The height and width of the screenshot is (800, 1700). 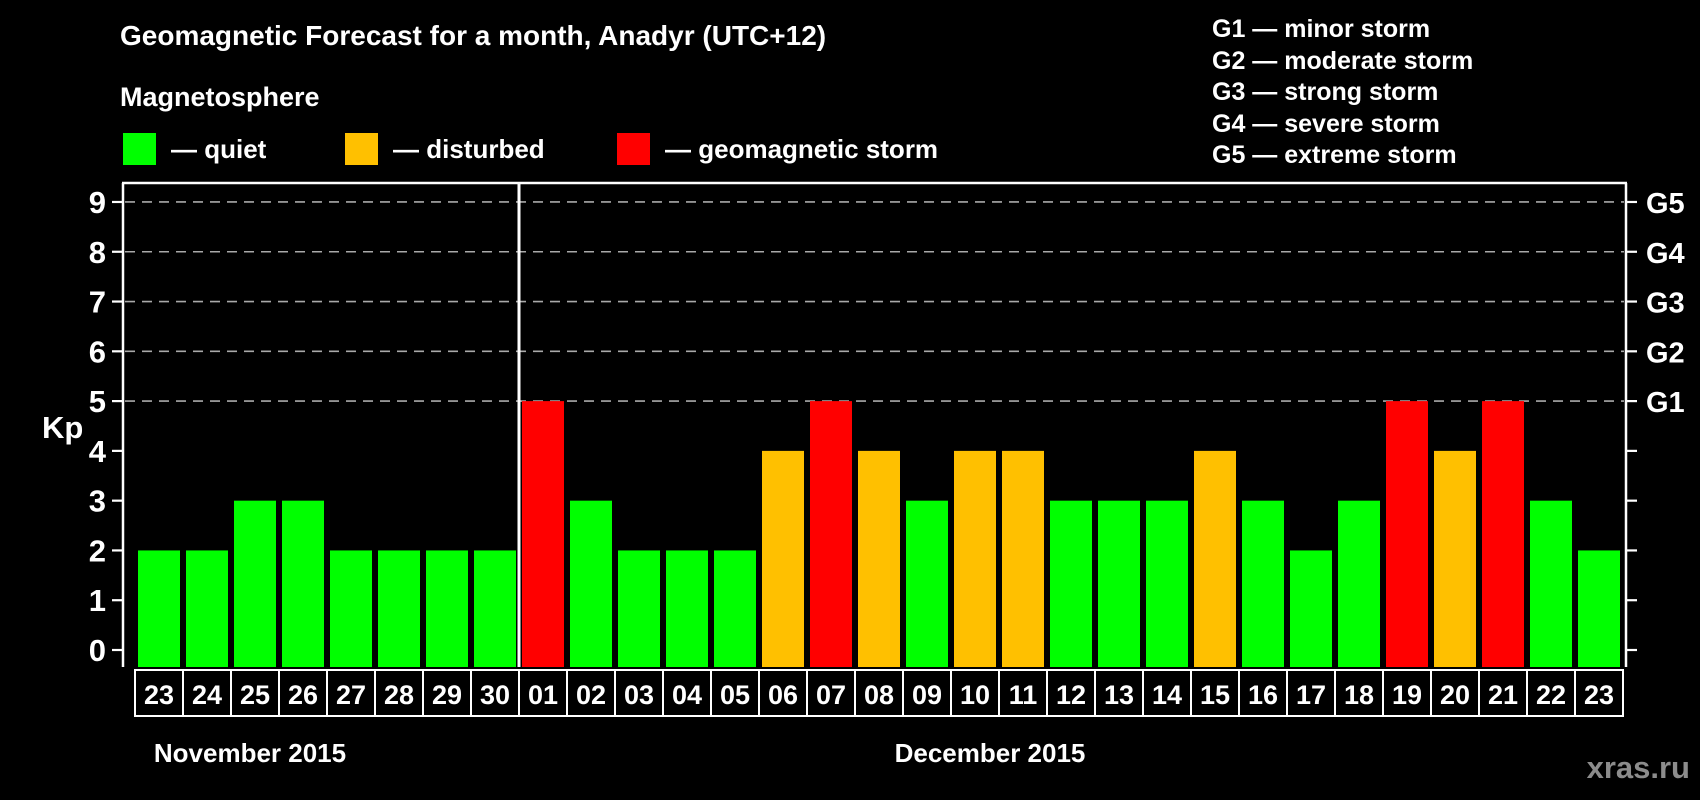 What do you see at coordinates (207, 695) in the screenshot?
I see `date-label-24: 24` at bounding box center [207, 695].